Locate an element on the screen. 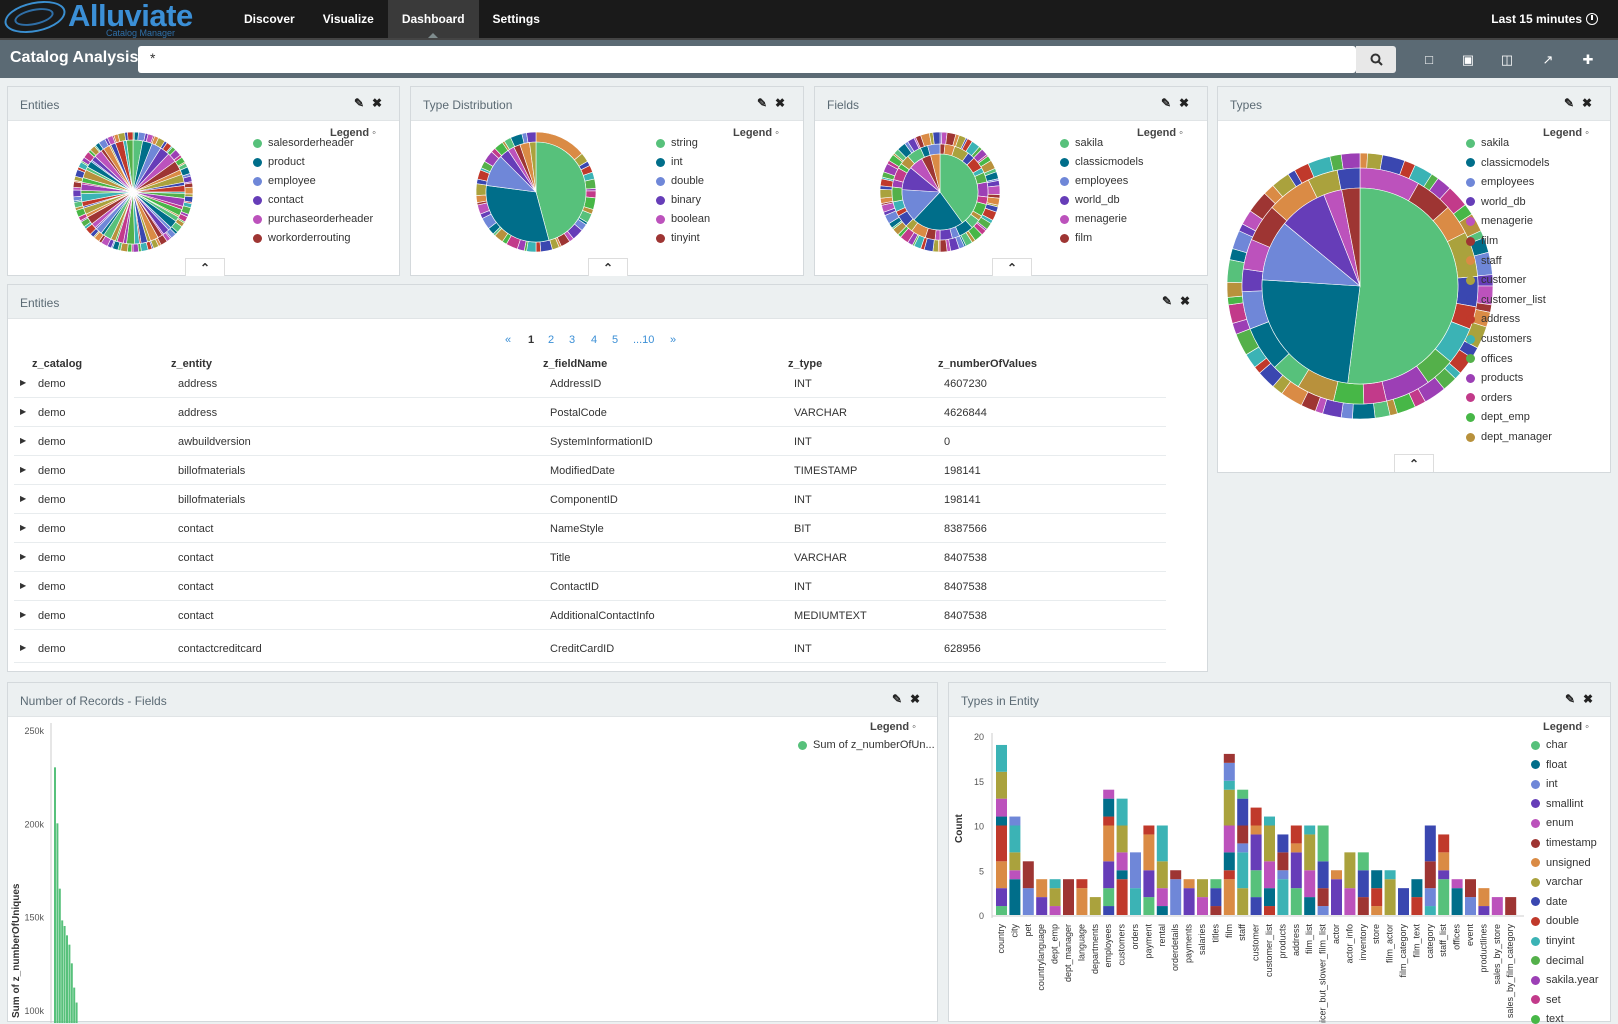 This screenshot has width=1618, height=1024. collapse-button: ⌃ is located at coordinates (608, 267).